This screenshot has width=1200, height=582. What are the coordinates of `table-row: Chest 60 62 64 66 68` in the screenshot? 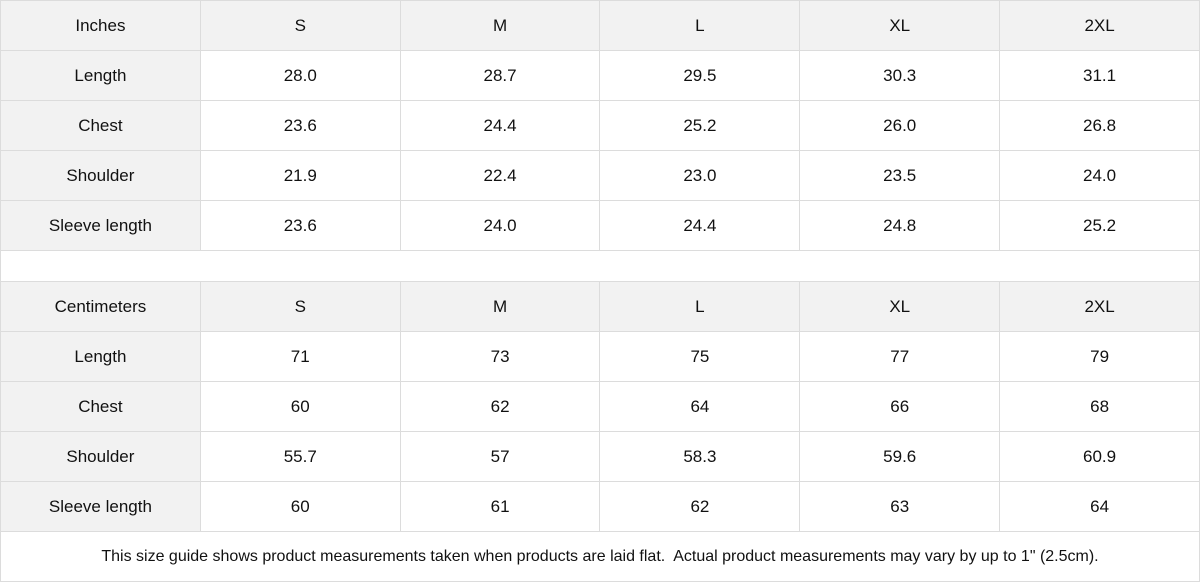 It's located at (600, 406).